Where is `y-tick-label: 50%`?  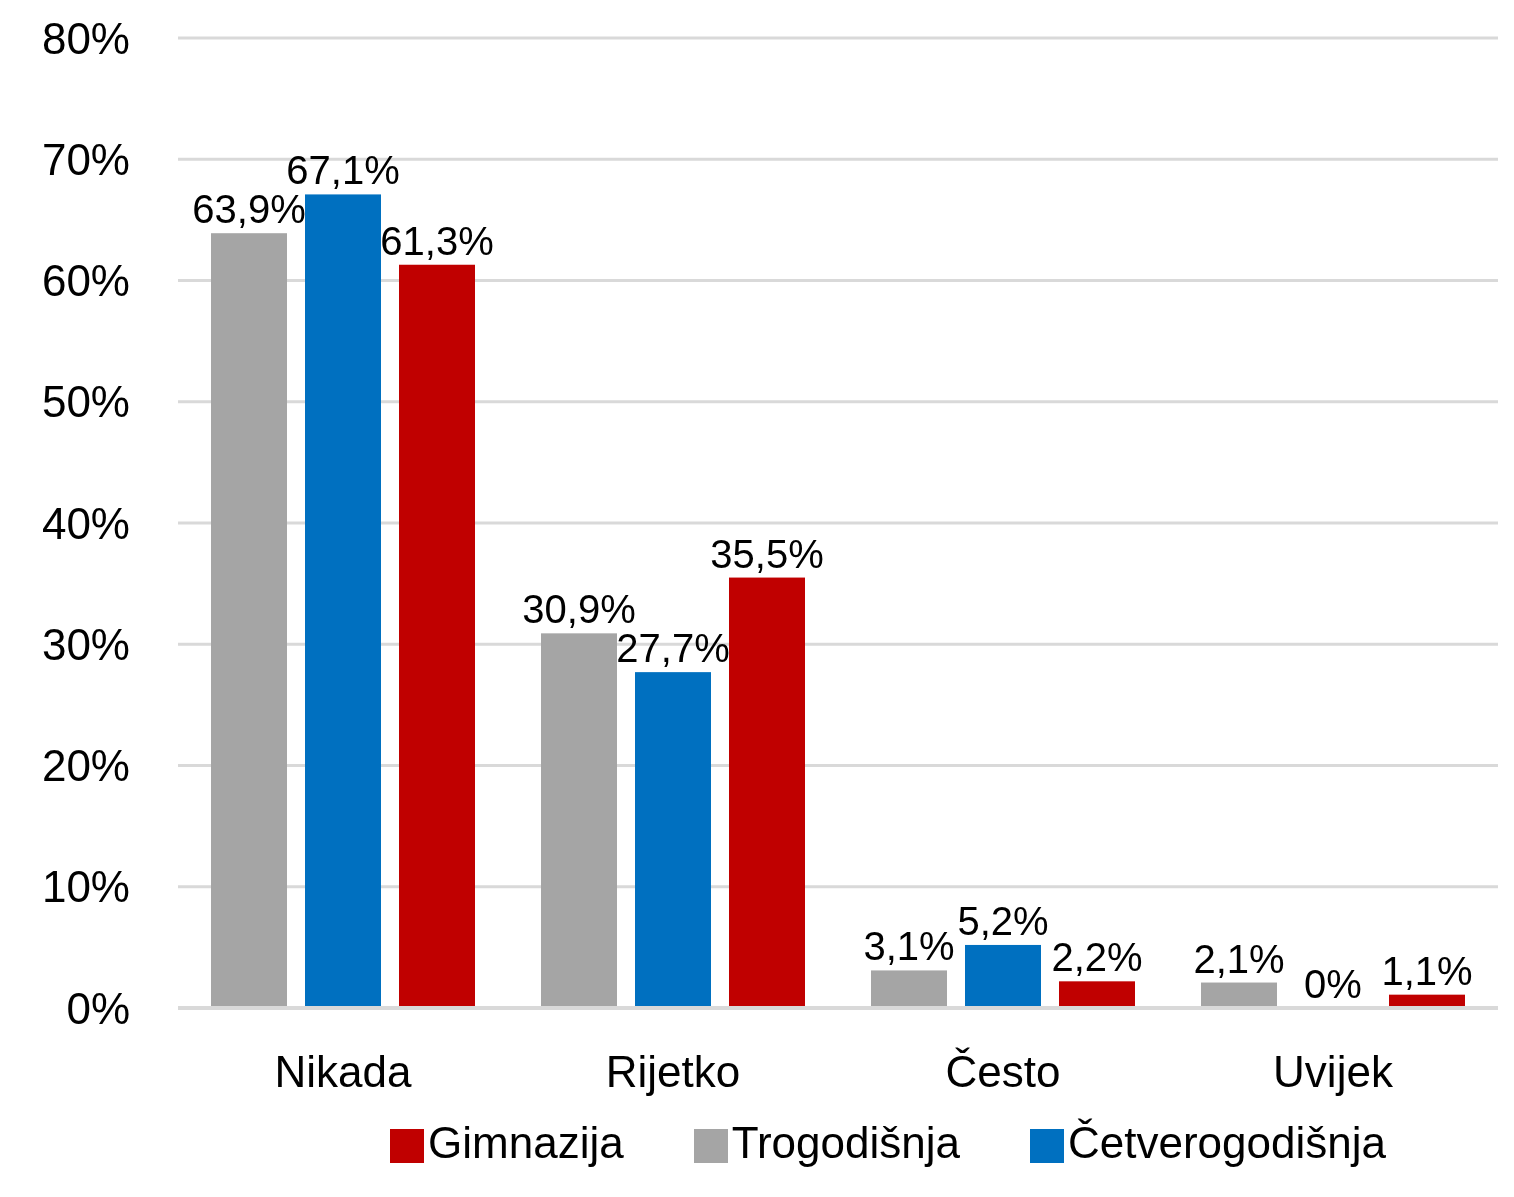 y-tick-label: 50% is located at coordinates (85, 402).